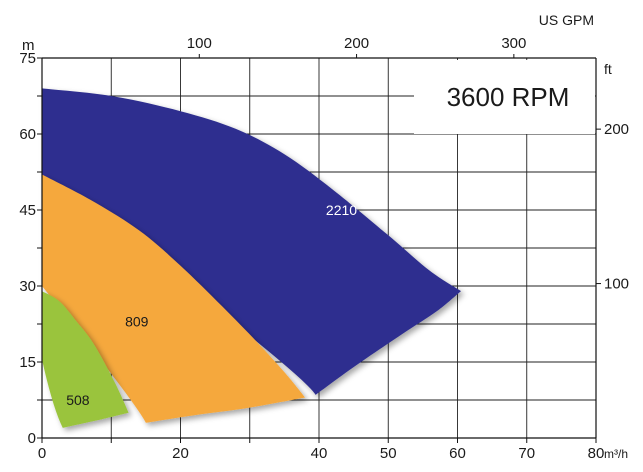 The image size is (643, 472). I want to click on x-tick-label: 60, so click(457, 453).